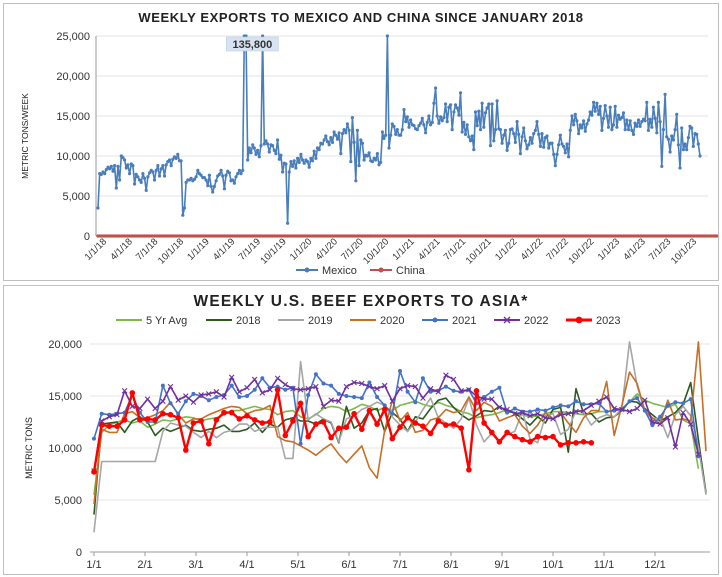 The height and width of the screenshot is (577, 722). I want to click on y-tick-label: 10,000, so click(65, 449).